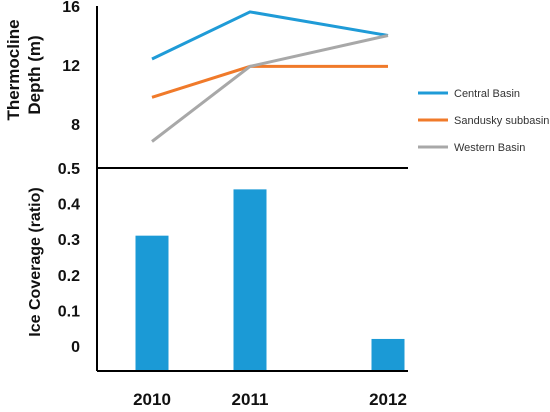 This screenshot has height=412, width=550. I want to click on series-line-central-basin, so click(270, 35).